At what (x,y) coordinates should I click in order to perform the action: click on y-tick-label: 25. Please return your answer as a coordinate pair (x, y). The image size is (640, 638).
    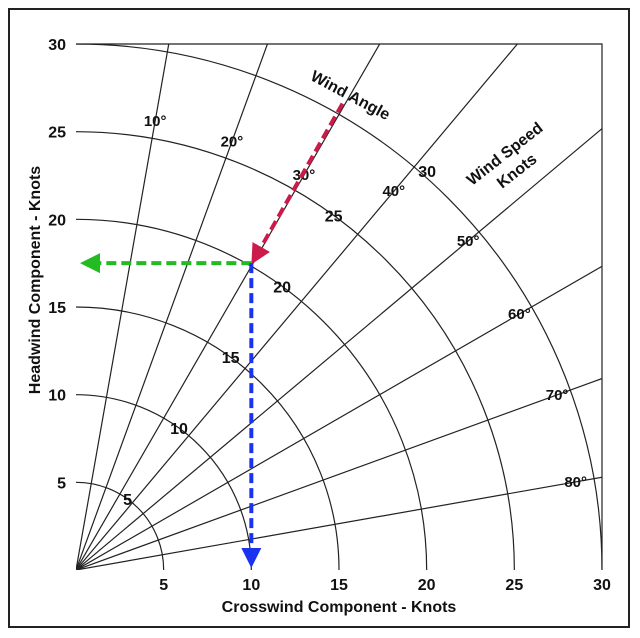
    Looking at the image, I should click on (57, 133).